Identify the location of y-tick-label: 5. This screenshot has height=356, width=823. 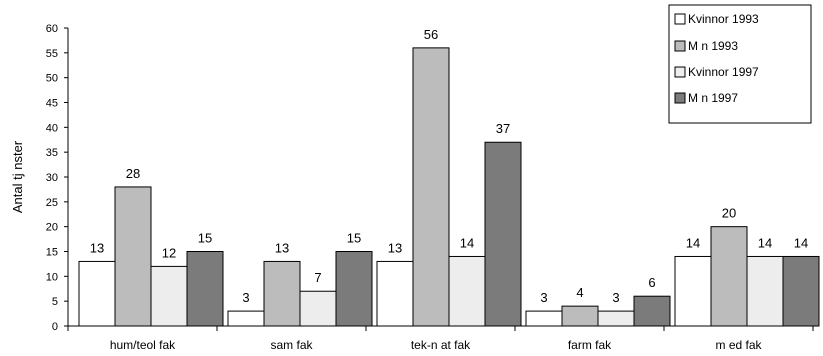
(55, 302).